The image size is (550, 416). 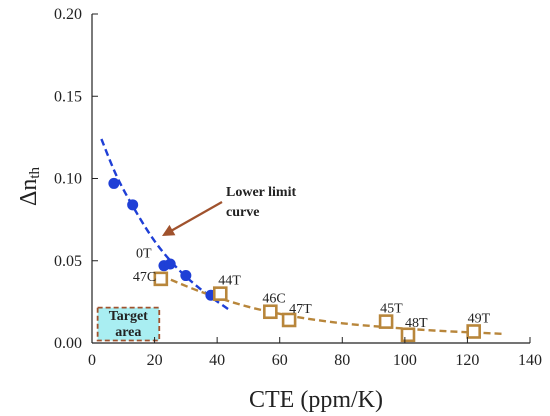 I want to click on y-axis-title: Δnth, so click(x=29, y=186).